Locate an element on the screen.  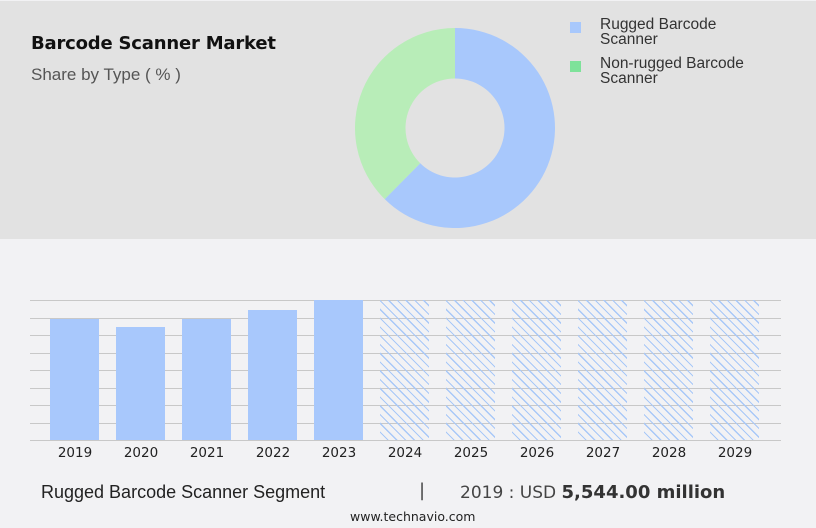
segment-value: 2019 : USD 5,544.00 million is located at coordinates (592, 492).